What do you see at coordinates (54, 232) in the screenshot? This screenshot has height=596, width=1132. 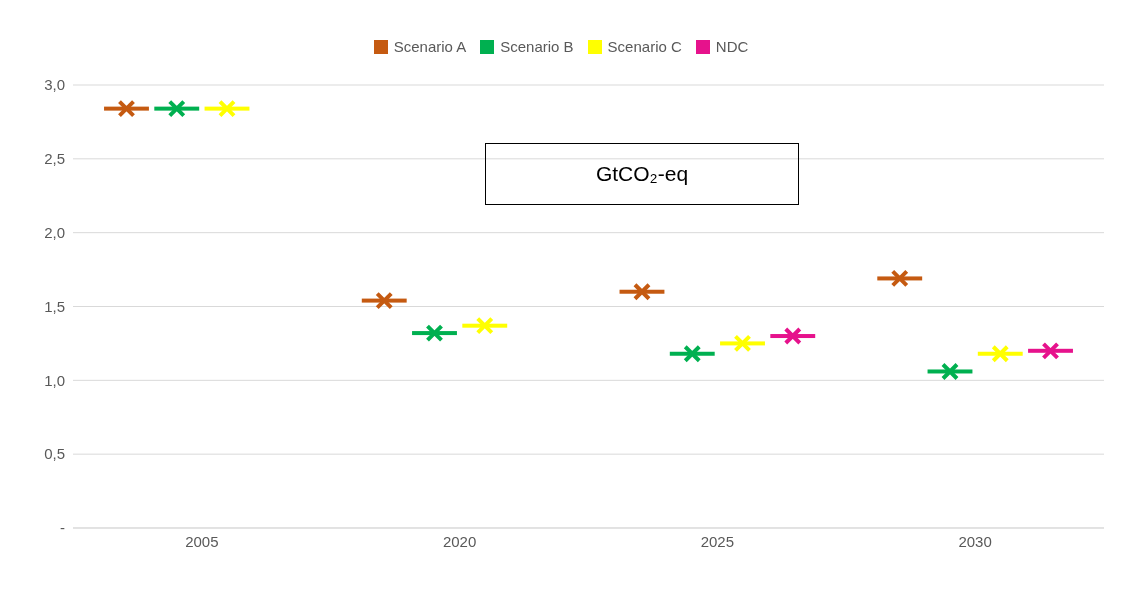 I see `y-tick-label: 2,0` at bounding box center [54, 232].